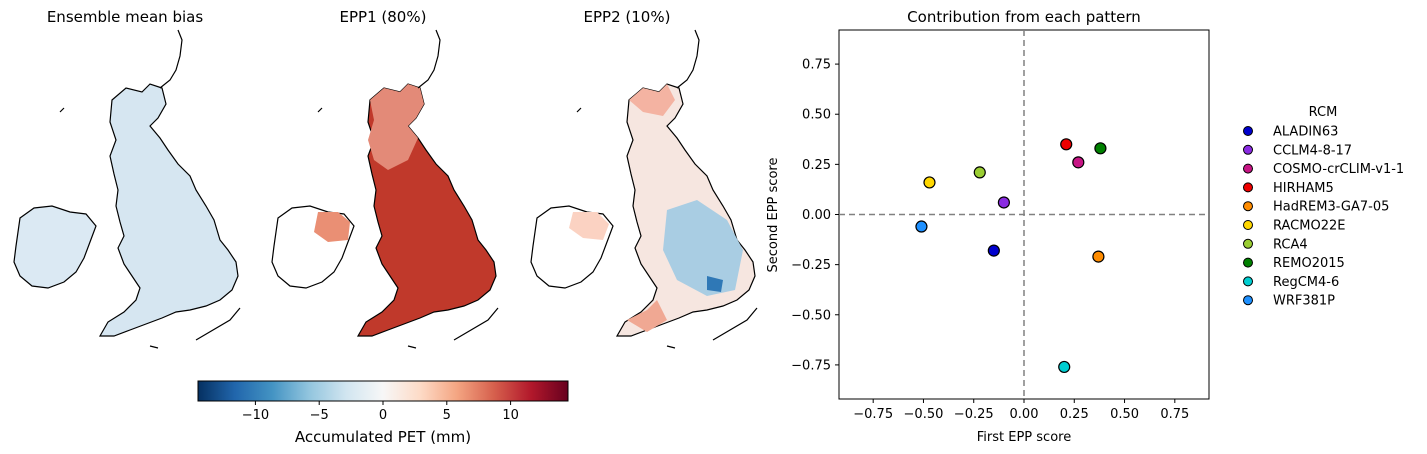  What do you see at coordinates (644, 189) in the screenshot?
I see `map-epp2` at bounding box center [644, 189].